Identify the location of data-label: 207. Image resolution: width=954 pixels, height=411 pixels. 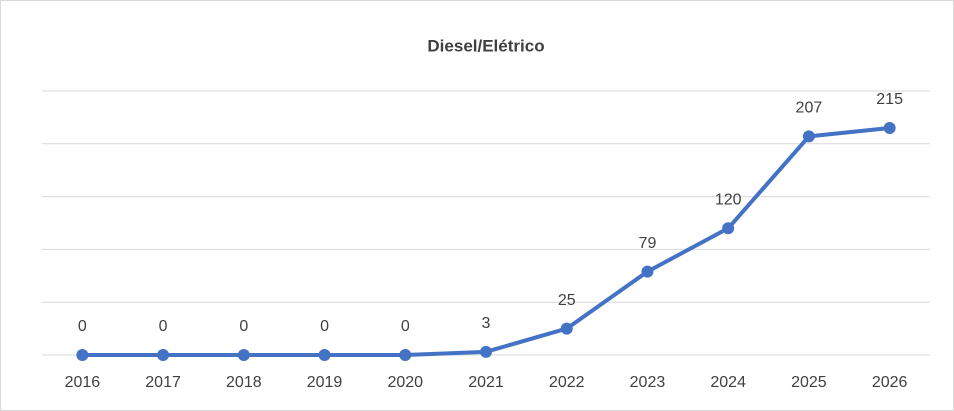
(809, 108).